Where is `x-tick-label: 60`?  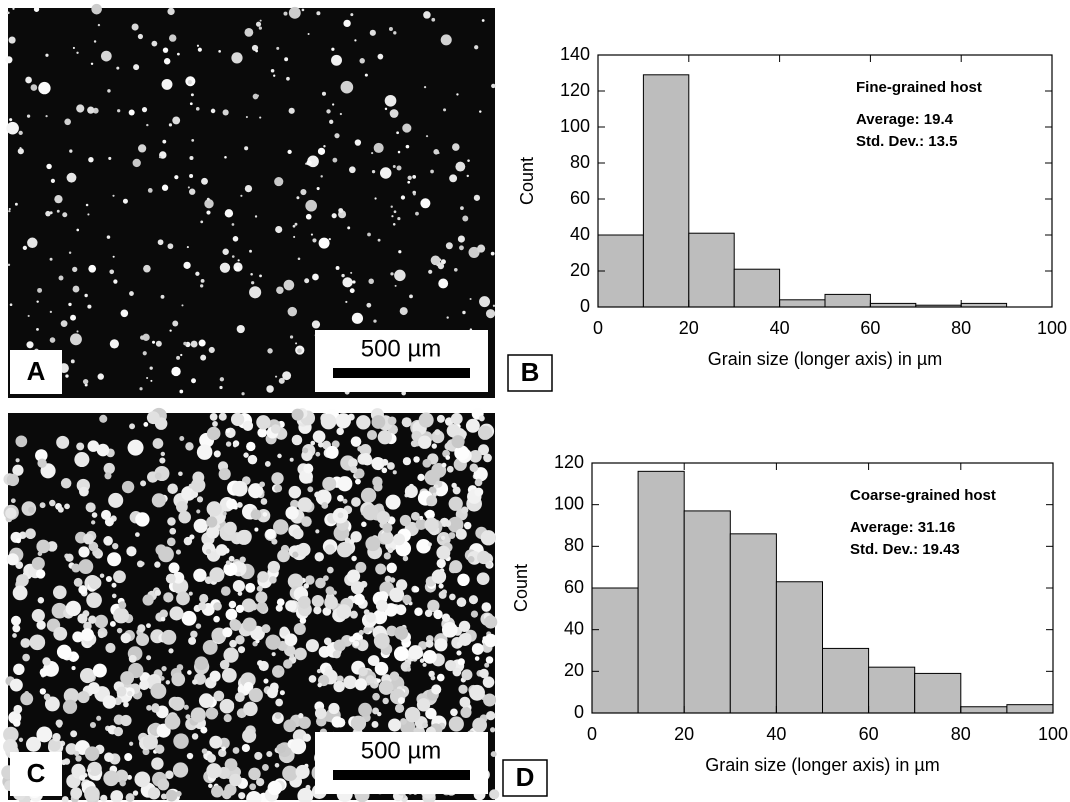 x-tick-label: 60 is located at coordinates (869, 734).